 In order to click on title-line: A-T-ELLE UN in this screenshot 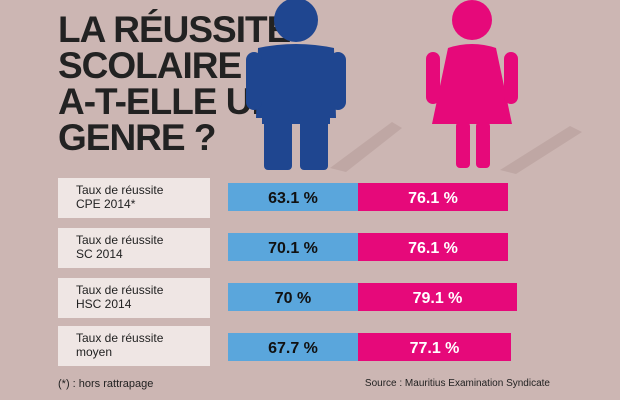, I will do `click(168, 101)`.